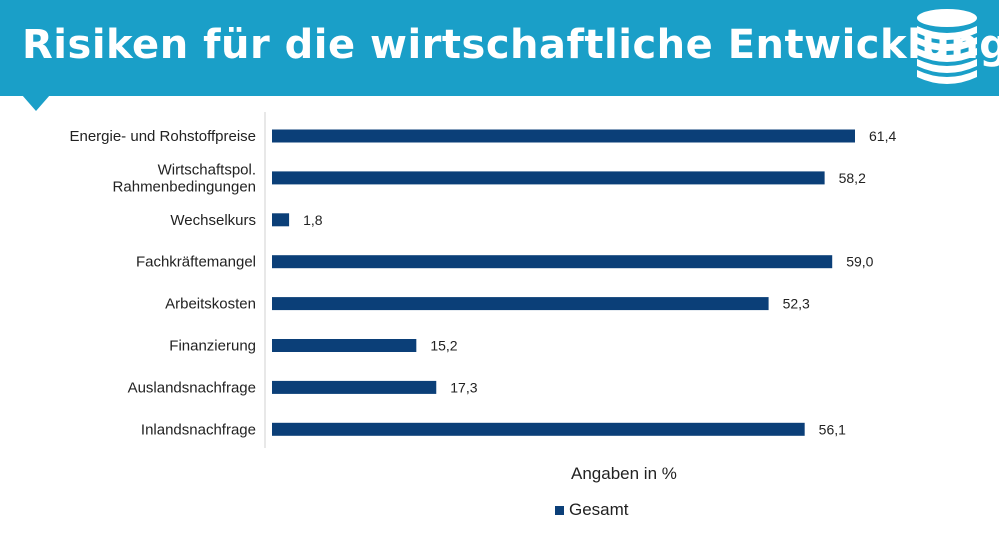 The image size is (999, 543). Describe the element at coordinates (443, 346) in the screenshot. I see `value-label-5: 15,2` at that location.